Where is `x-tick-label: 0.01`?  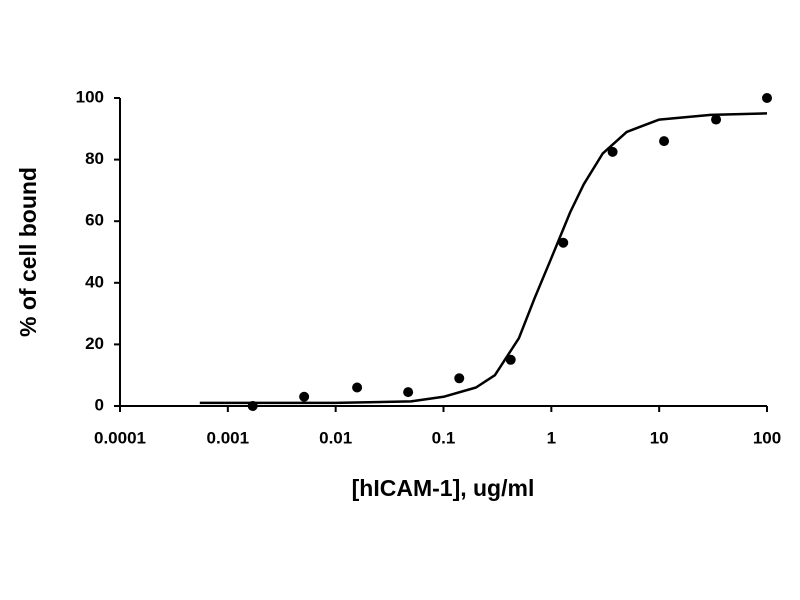 x-tick-label: 0.01 is located at coordinates (335, 437).